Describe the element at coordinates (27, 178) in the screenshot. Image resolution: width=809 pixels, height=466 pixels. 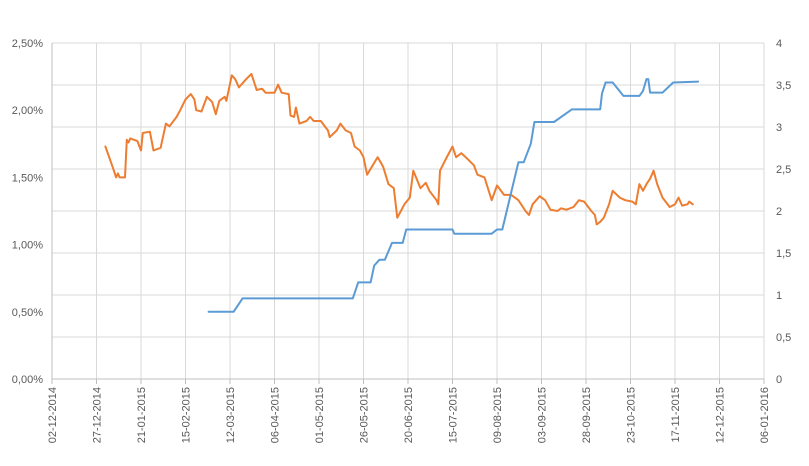
I see `y-left-tick-label: 1,50%` at that location.